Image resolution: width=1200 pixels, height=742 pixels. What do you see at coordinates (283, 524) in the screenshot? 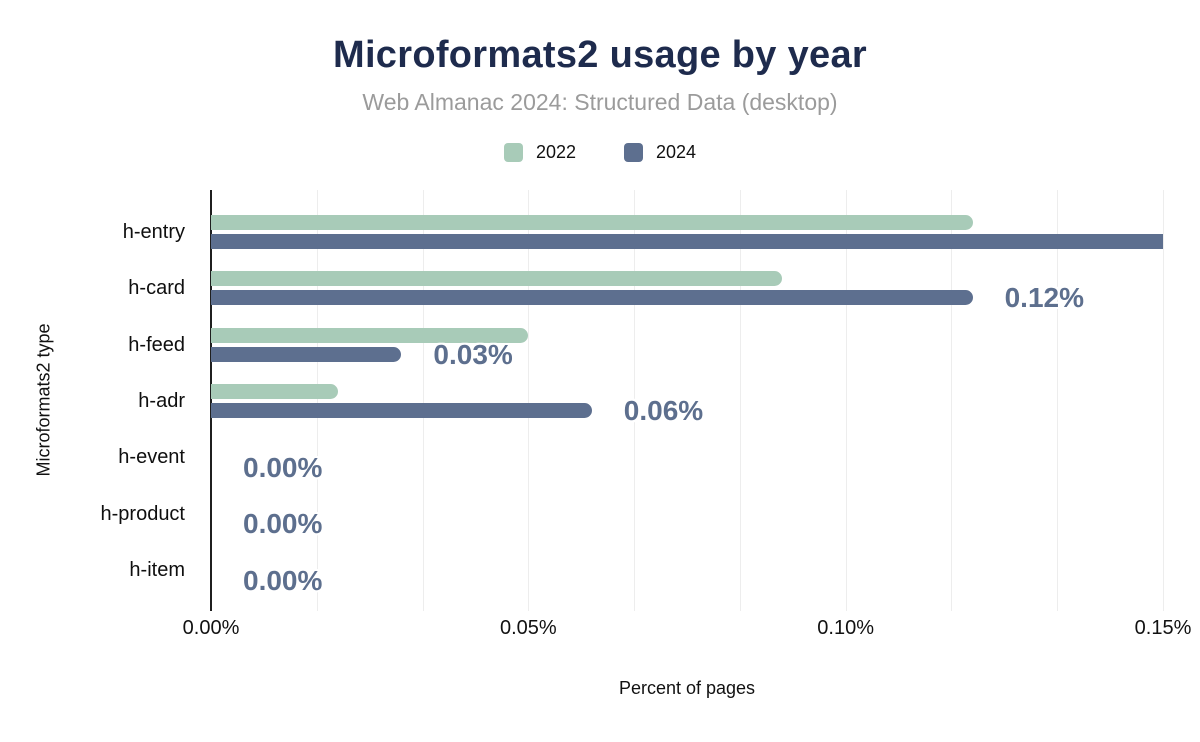
I see `value-label-h-product: 0.00%` at bounding box center [283, 524].